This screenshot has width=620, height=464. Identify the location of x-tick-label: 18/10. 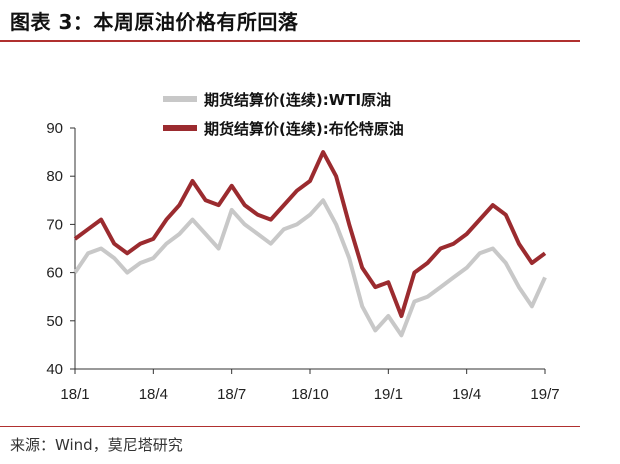
(310, 394).